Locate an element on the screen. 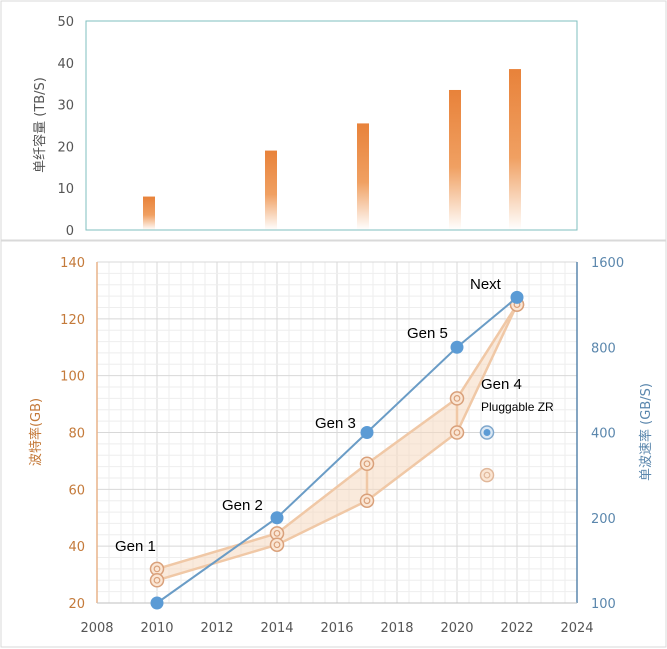  right-y-axis-label: 单波速率 (GB/S) is located at coordinates (646, 432).